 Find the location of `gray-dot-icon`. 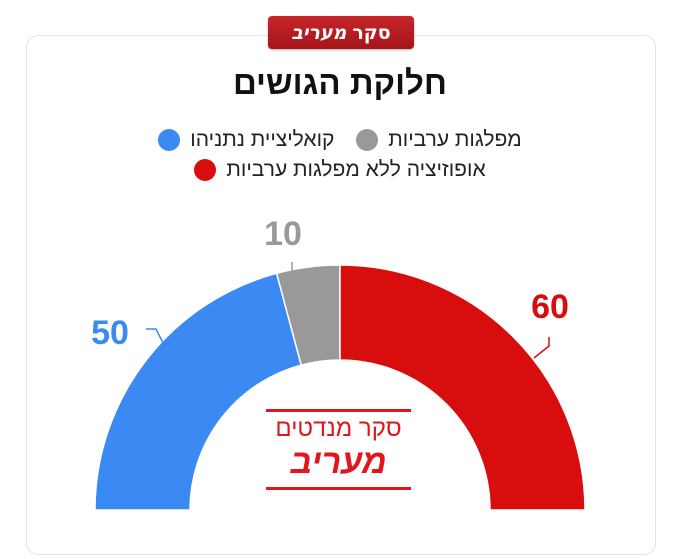

gray-dot-icon is located at coordinates (367, 140).